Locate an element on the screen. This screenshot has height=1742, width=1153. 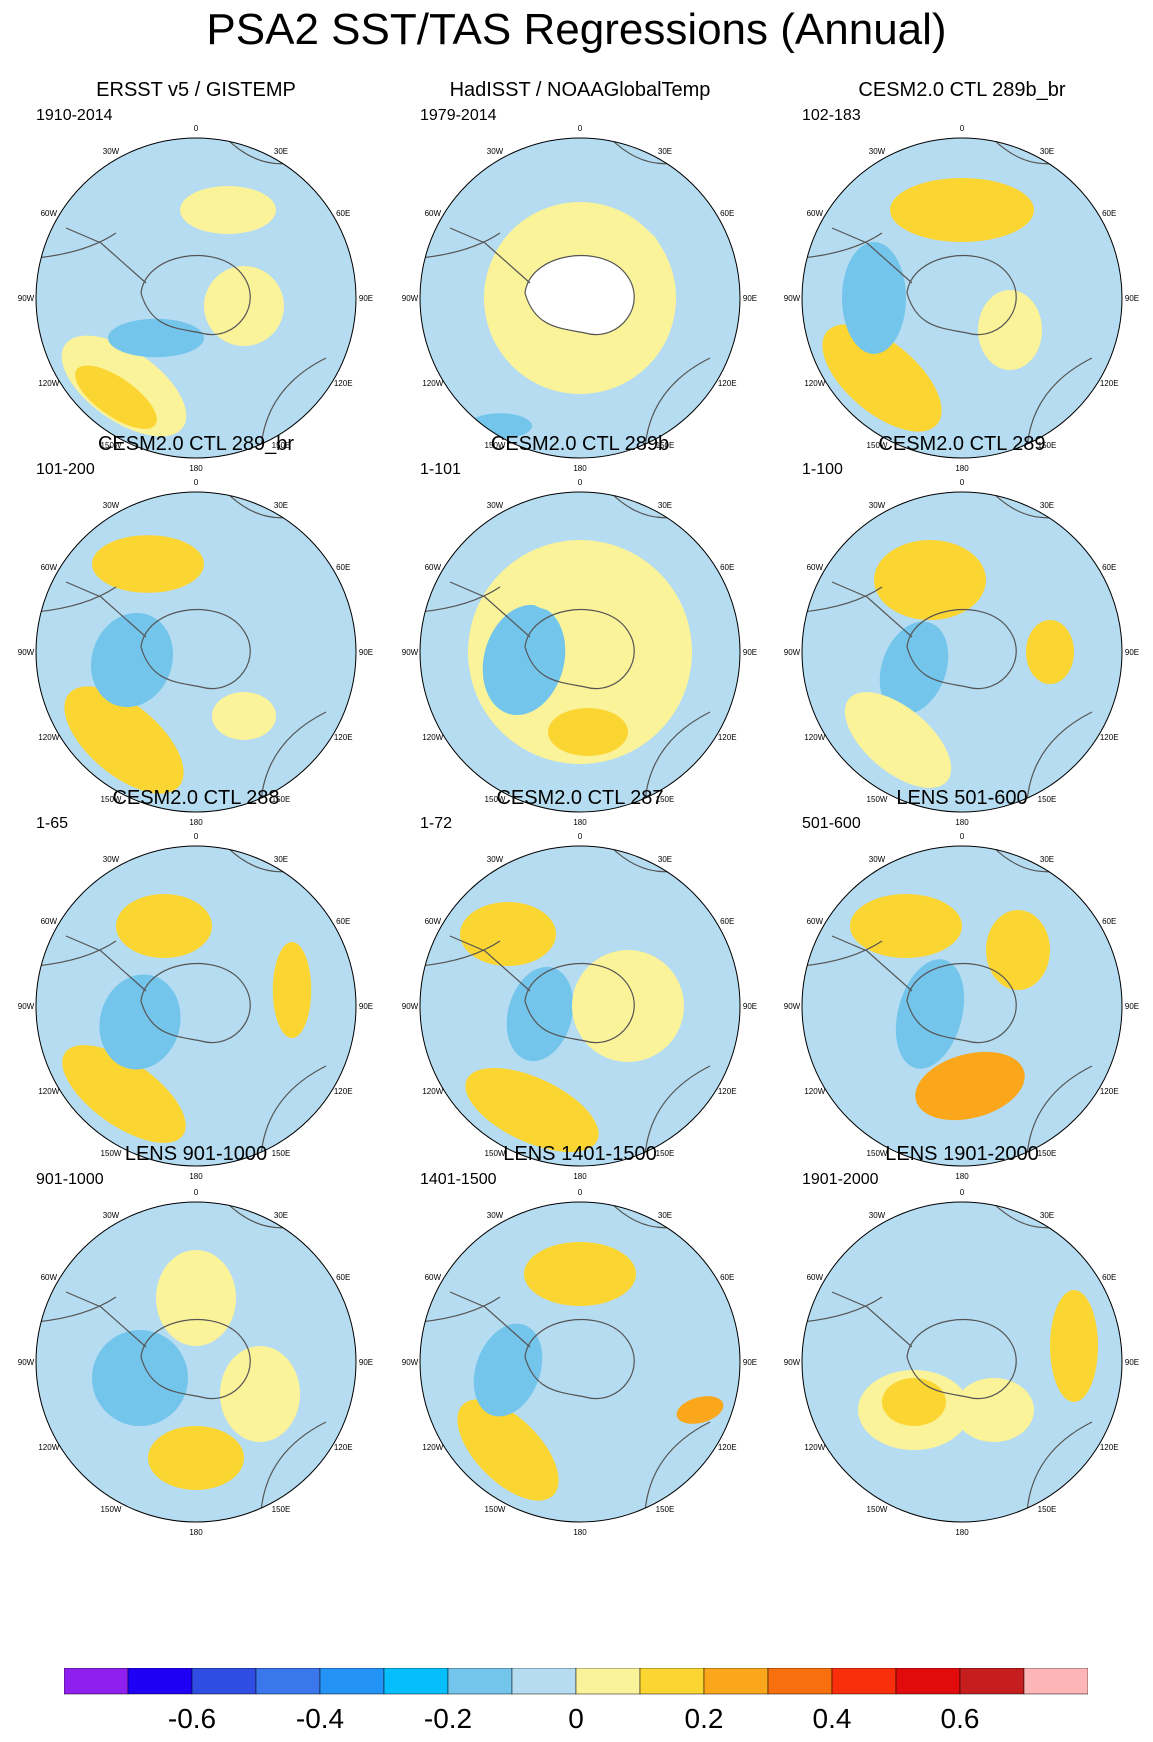
colorbar-label: 0.6 is located at coordinates (960, 1718).